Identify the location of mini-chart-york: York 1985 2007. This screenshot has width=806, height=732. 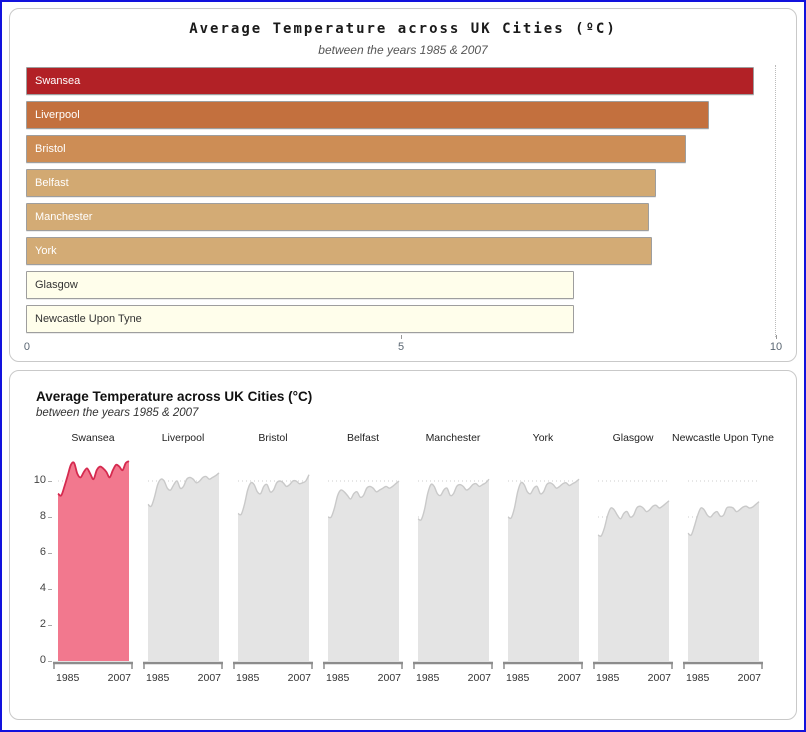
(543, 556).